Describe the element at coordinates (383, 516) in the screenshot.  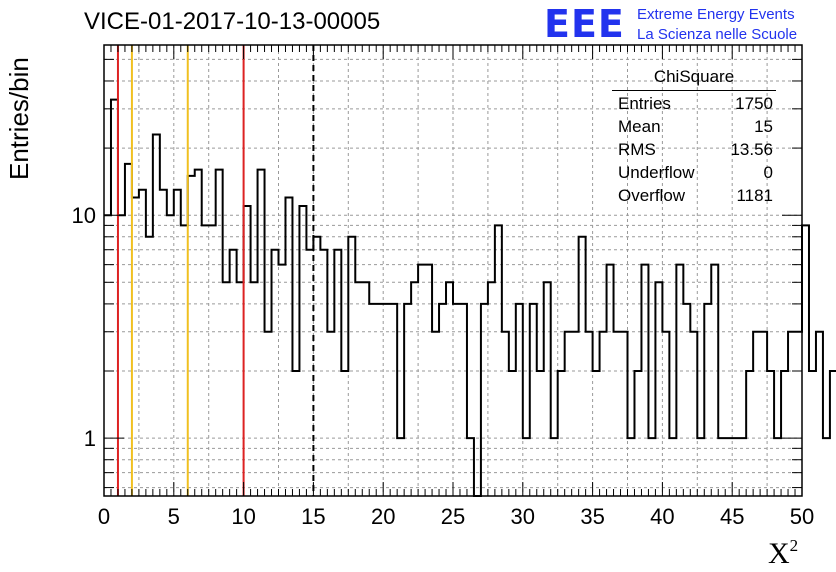
I see `x-tick-label: 20` at that location.